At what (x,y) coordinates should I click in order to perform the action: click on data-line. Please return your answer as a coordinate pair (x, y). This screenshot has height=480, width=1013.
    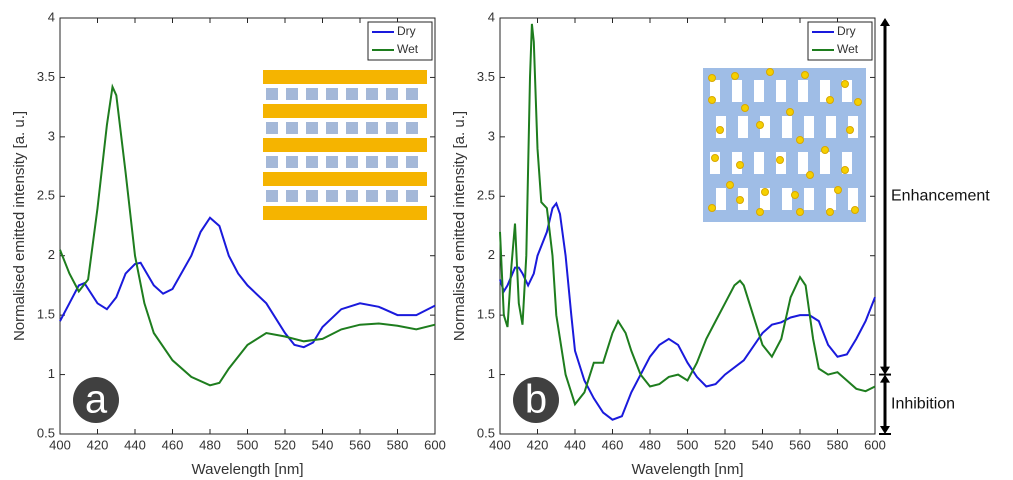
    Looking at the image, I should click on (247, 282).